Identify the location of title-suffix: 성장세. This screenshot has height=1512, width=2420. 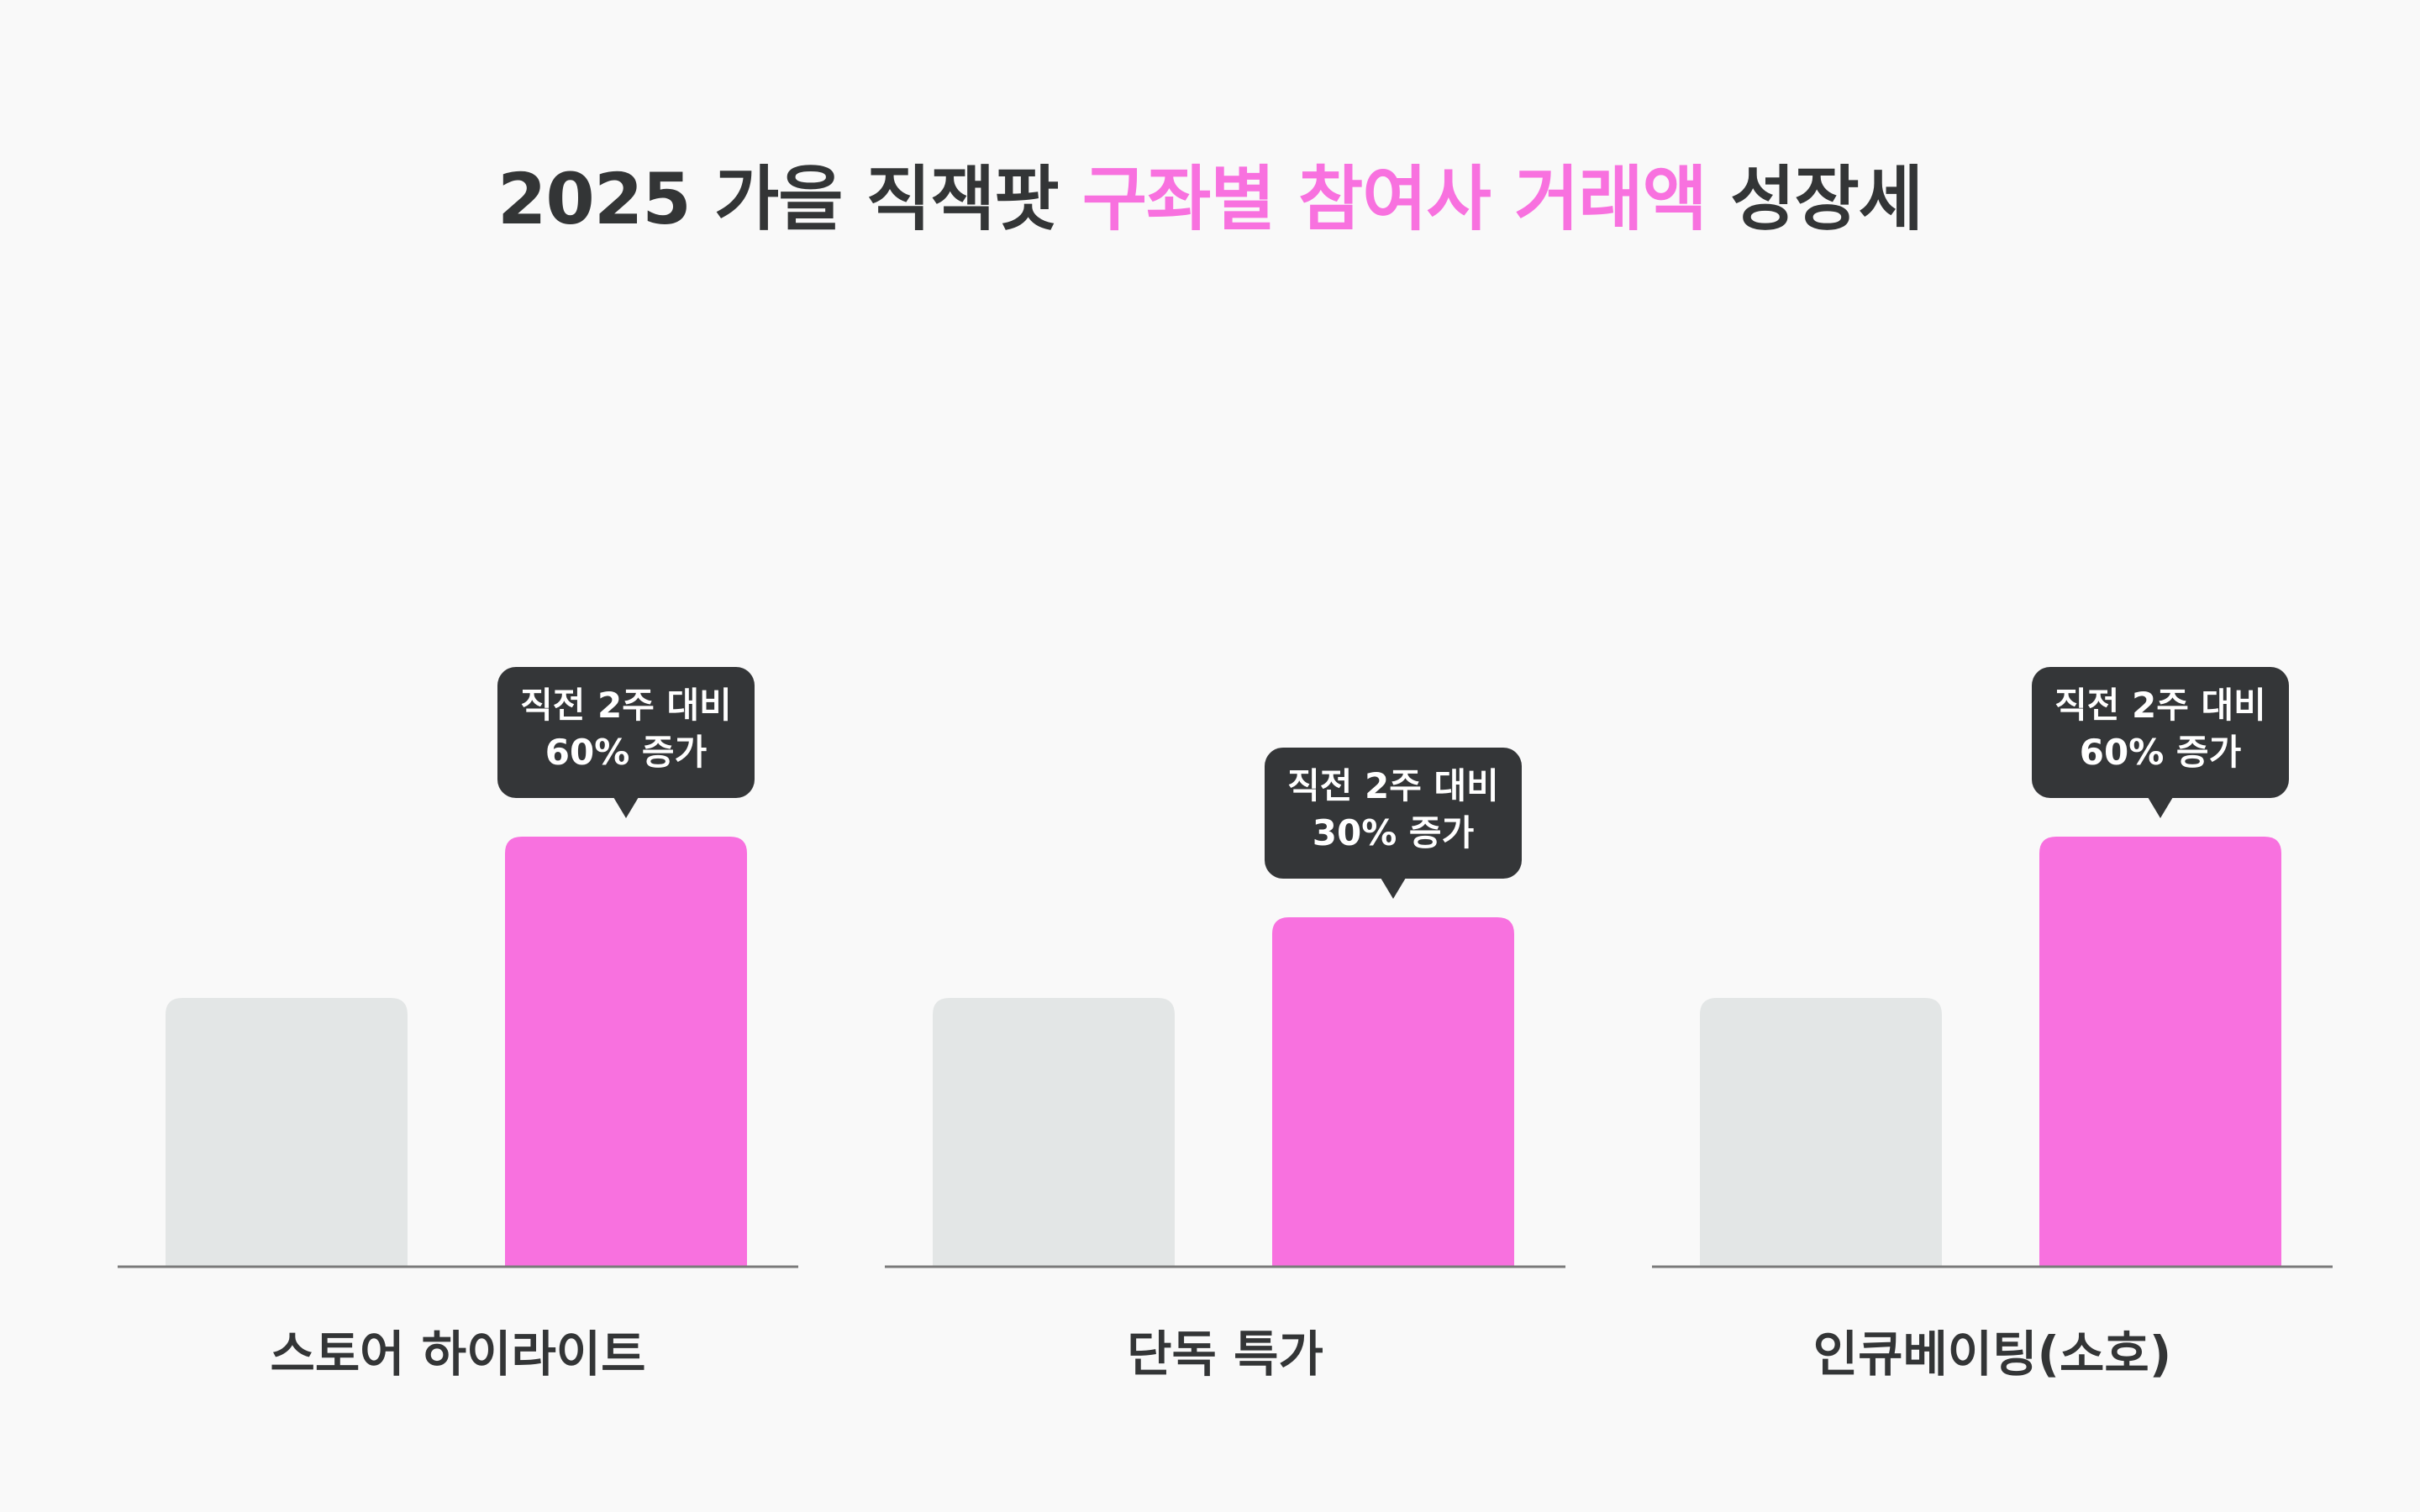
(1826, 199).